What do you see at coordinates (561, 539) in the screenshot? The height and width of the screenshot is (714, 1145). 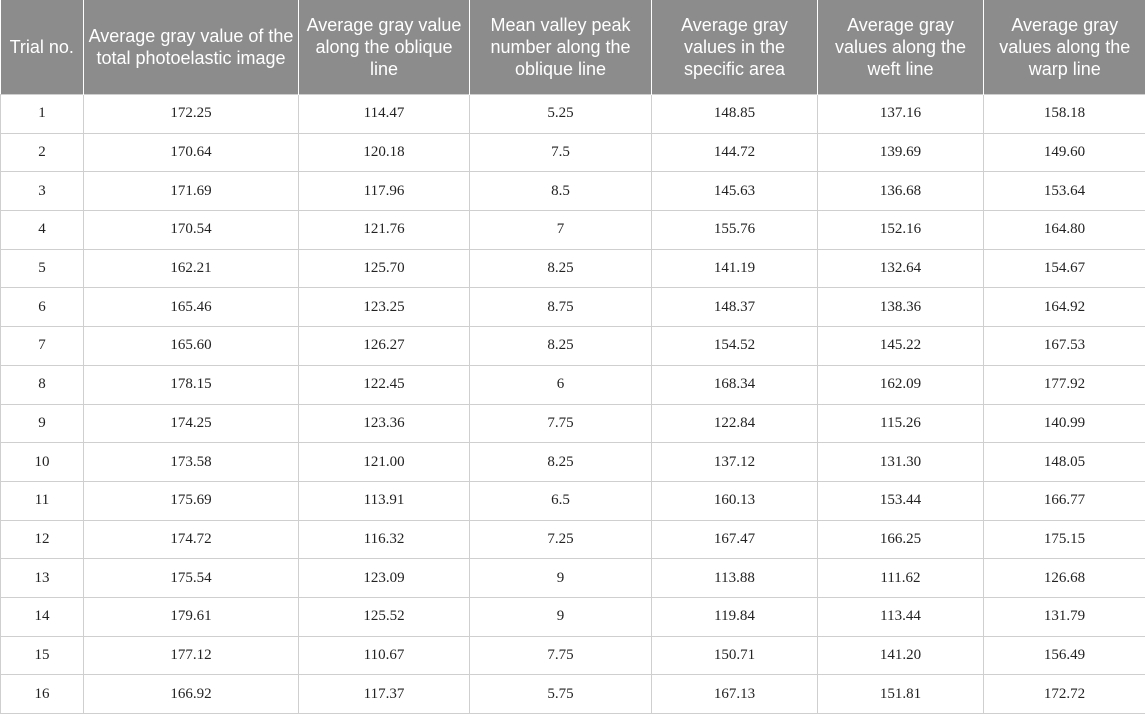 I see `table-cell: 7.25` at bounding box center [561, 539].